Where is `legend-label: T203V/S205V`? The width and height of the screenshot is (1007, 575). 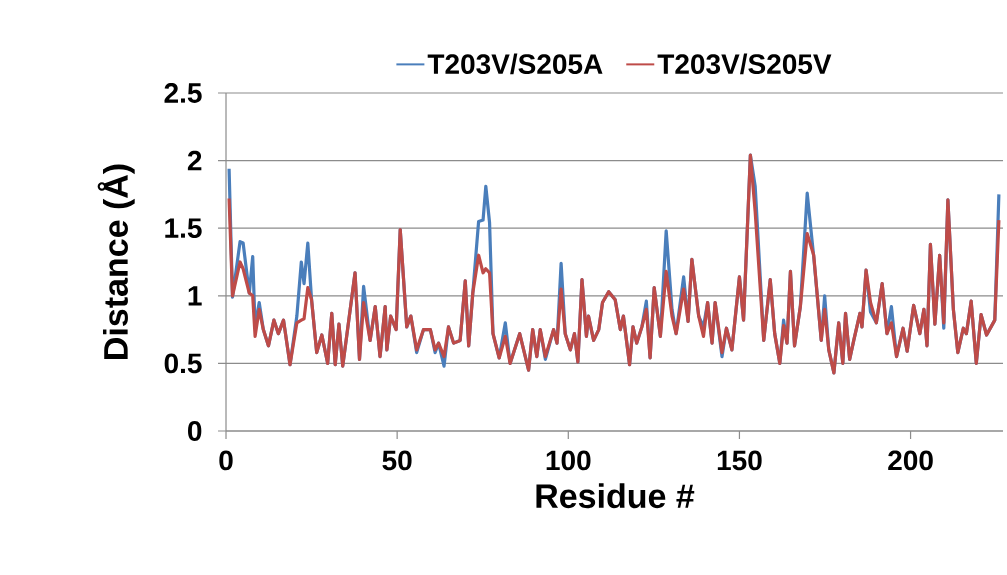 legend-label: T203V/S205V is located at coordinates (744, 64).